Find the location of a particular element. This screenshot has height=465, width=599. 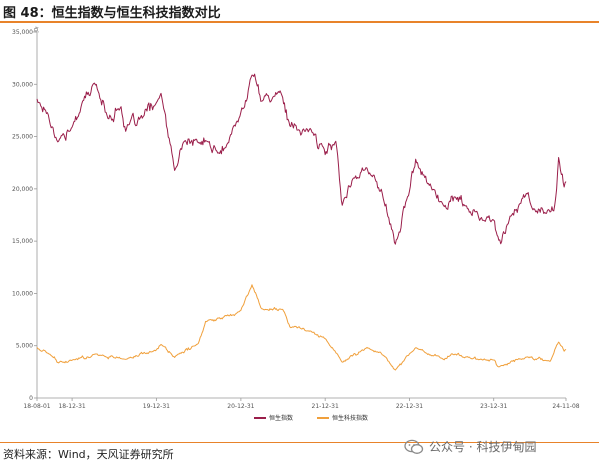

y-tick-label: 5,000 is located at coordinates (24, 346).